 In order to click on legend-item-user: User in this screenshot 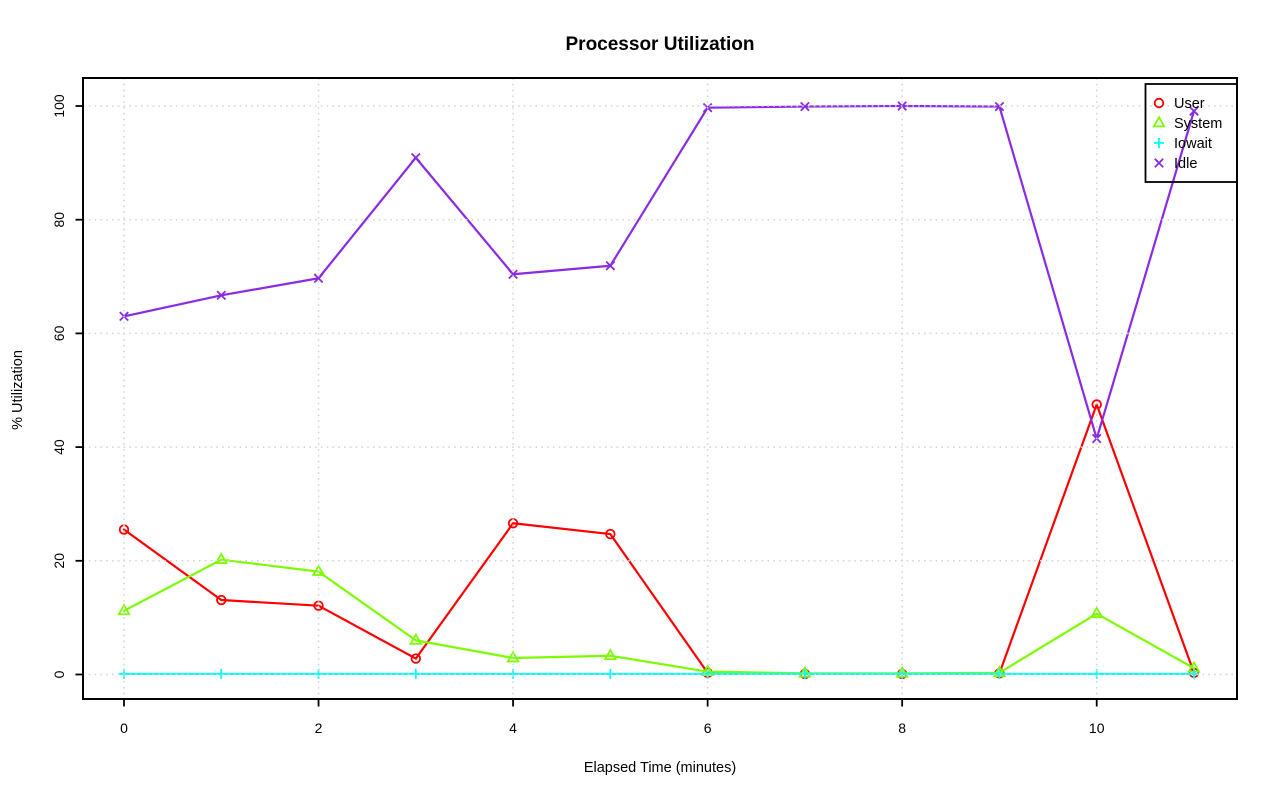, I will do `click(1179, 104)`.